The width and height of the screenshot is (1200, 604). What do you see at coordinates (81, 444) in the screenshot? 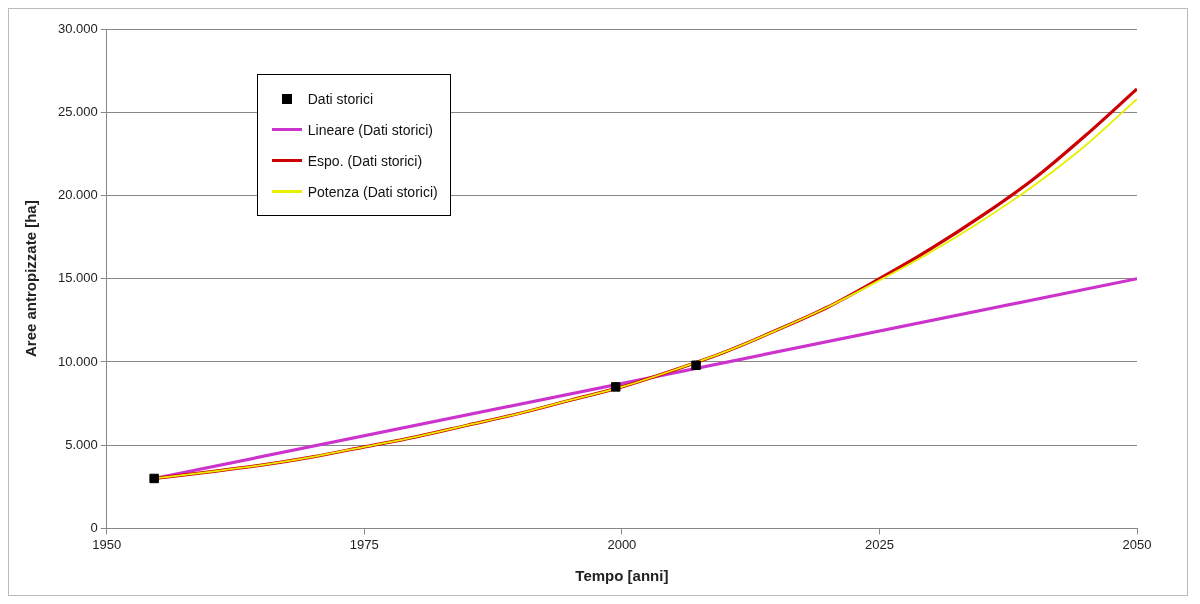
I see `y-tick-label: 5.000` at bounding box center [81, 444].